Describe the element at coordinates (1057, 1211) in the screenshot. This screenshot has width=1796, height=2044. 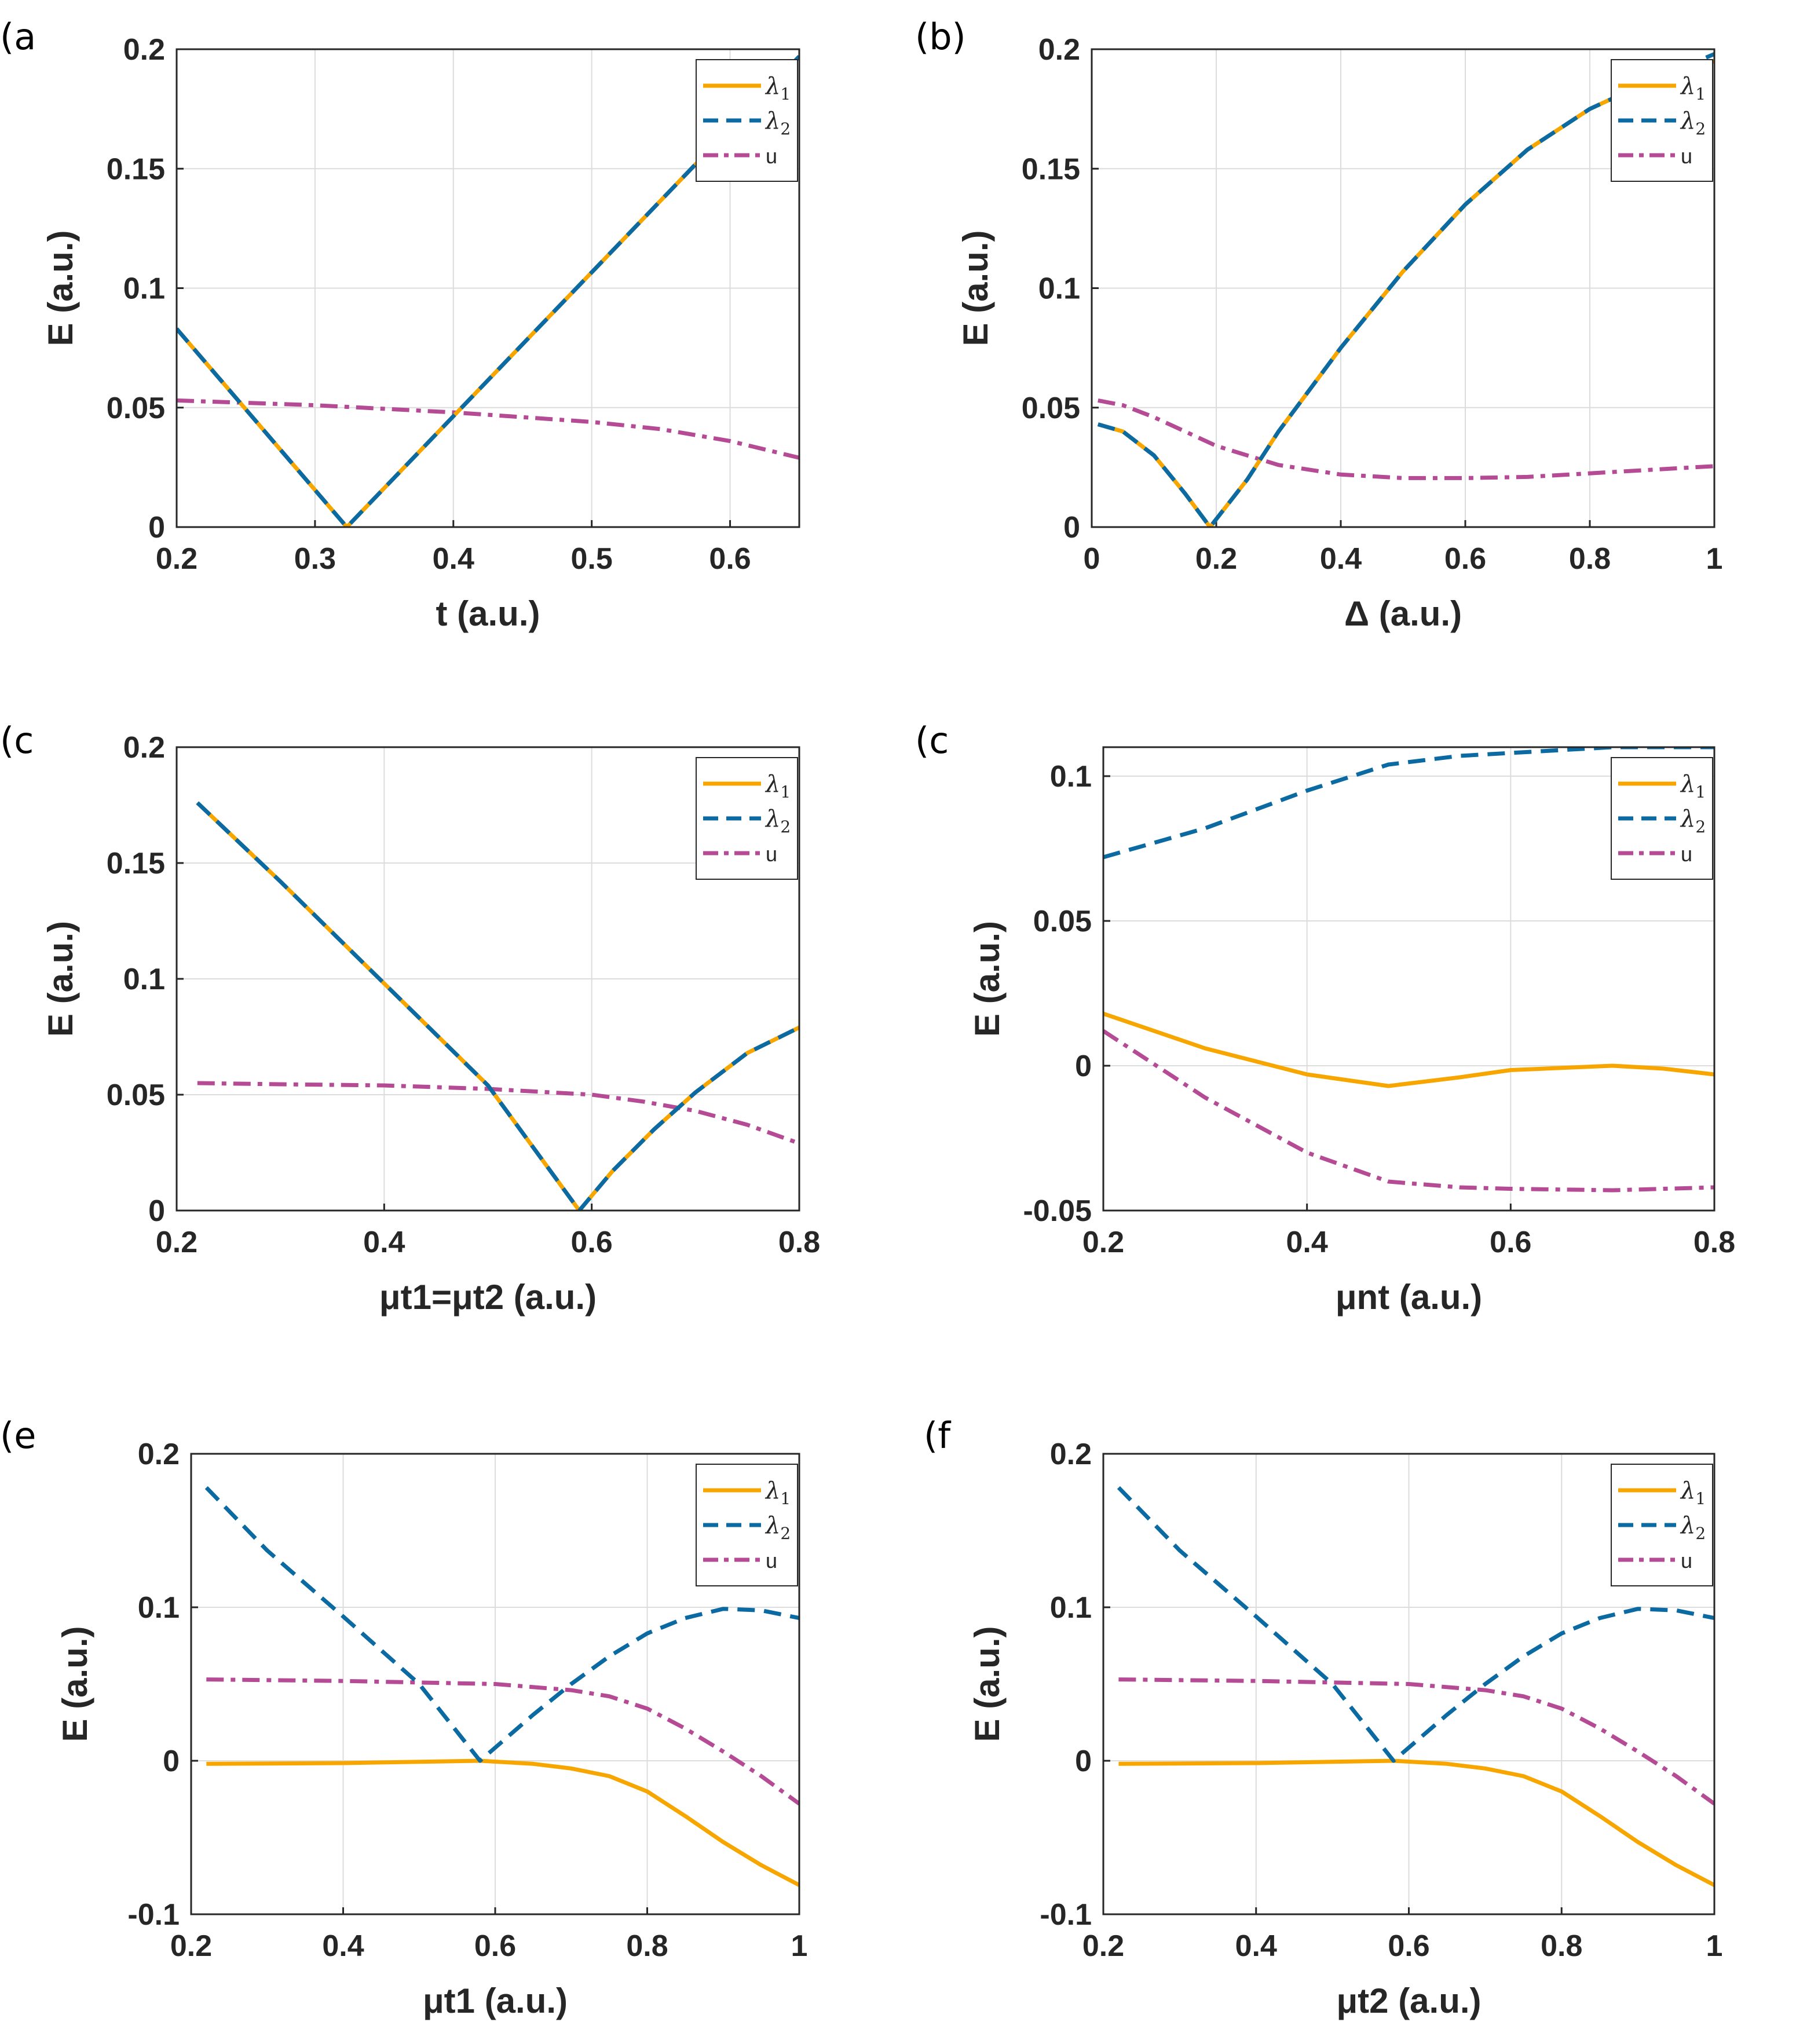
I see `y-tick-label: -0.05` at that location.